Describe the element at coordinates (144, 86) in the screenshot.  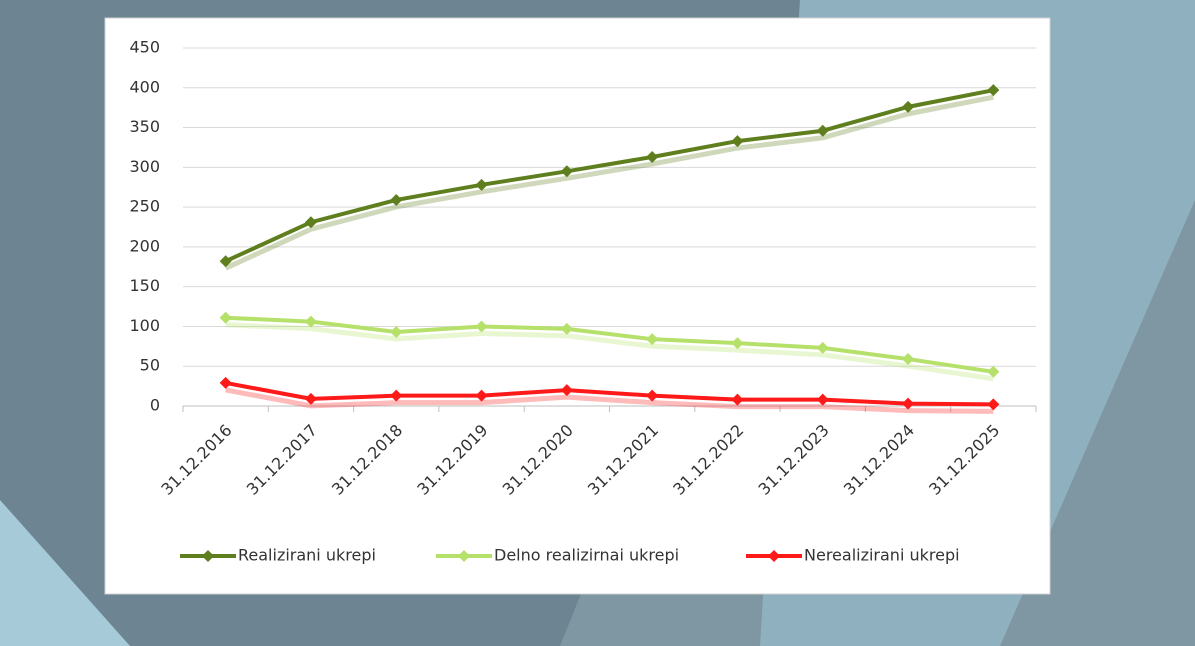
I see `y-tick-label: 400` at that location.